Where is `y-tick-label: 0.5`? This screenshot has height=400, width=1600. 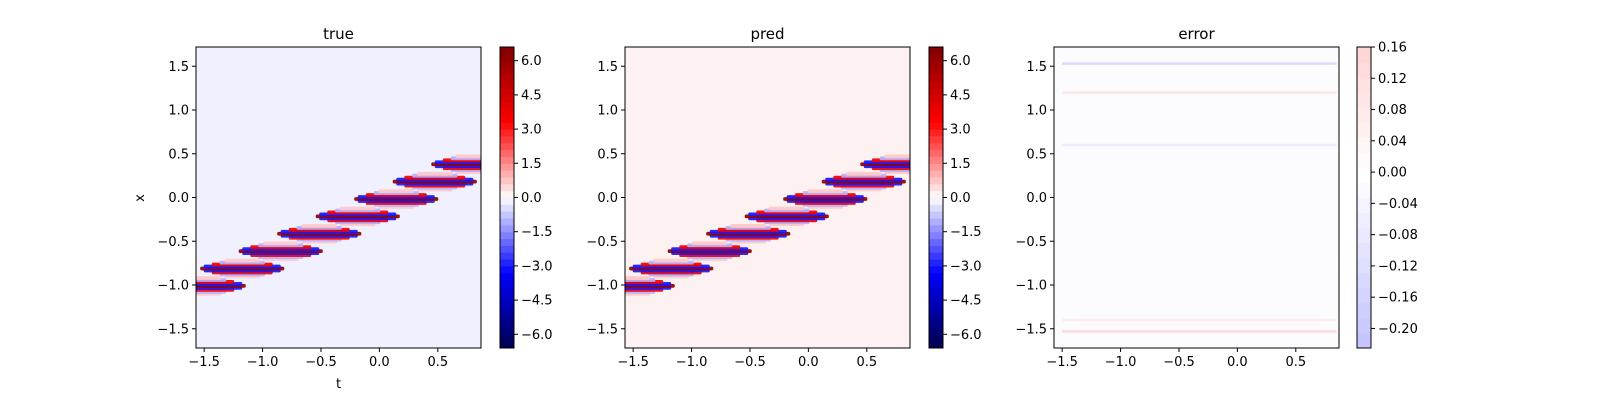 y-tick-label: 0.5 is located at coordinates (1036, 154).